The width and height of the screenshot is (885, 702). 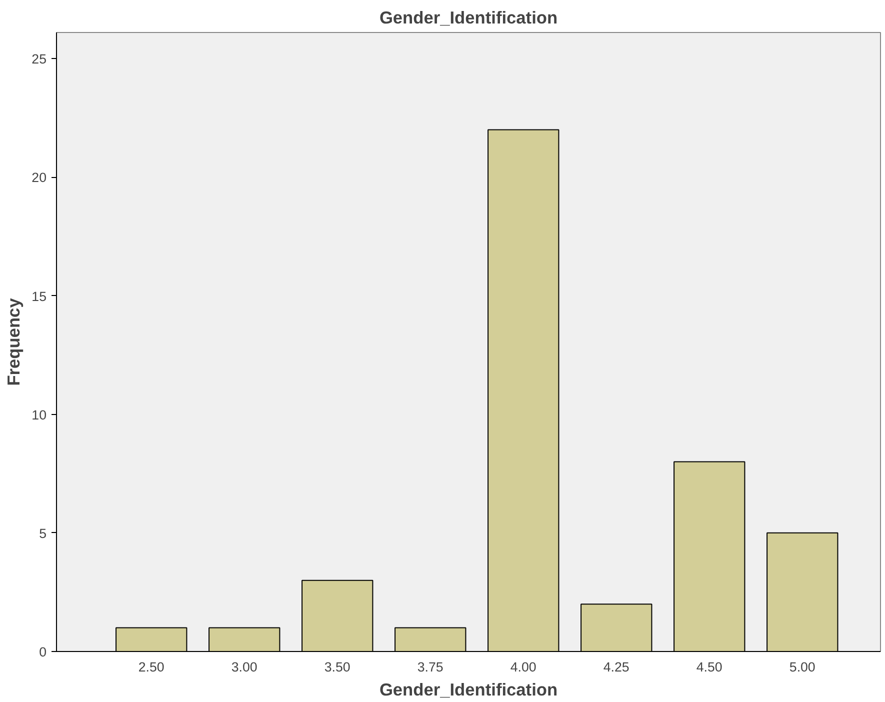 What do you see at coordinates (523, 667) in the screenshot?
I see `x-tick-label: 4.00` at bounding box center [523, 667].